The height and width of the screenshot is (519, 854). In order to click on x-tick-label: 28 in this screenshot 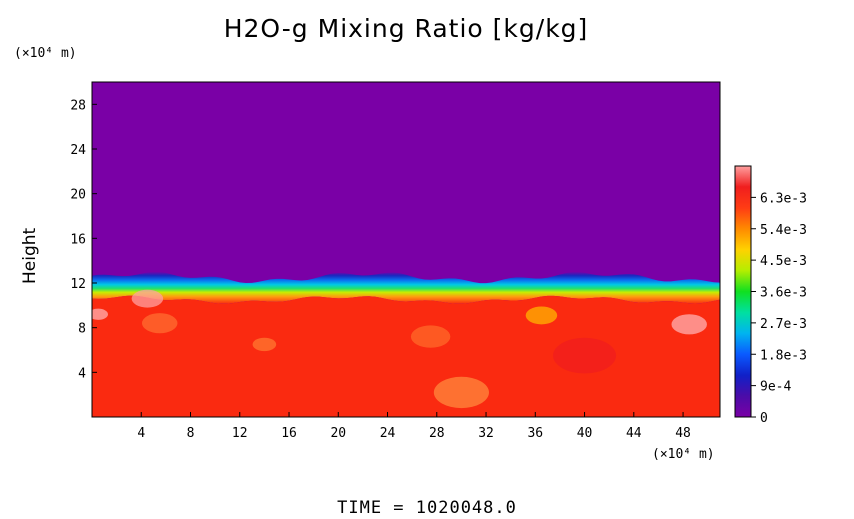, I will do `click(437, 433)`.